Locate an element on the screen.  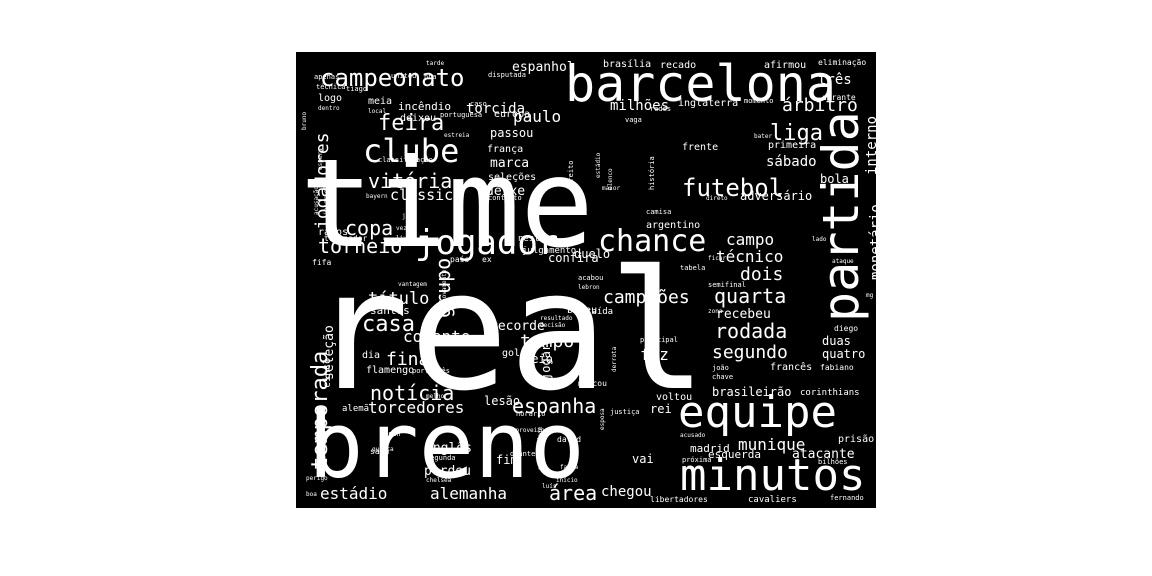
word-quatro: quatro is located at coordinates (843, 354).